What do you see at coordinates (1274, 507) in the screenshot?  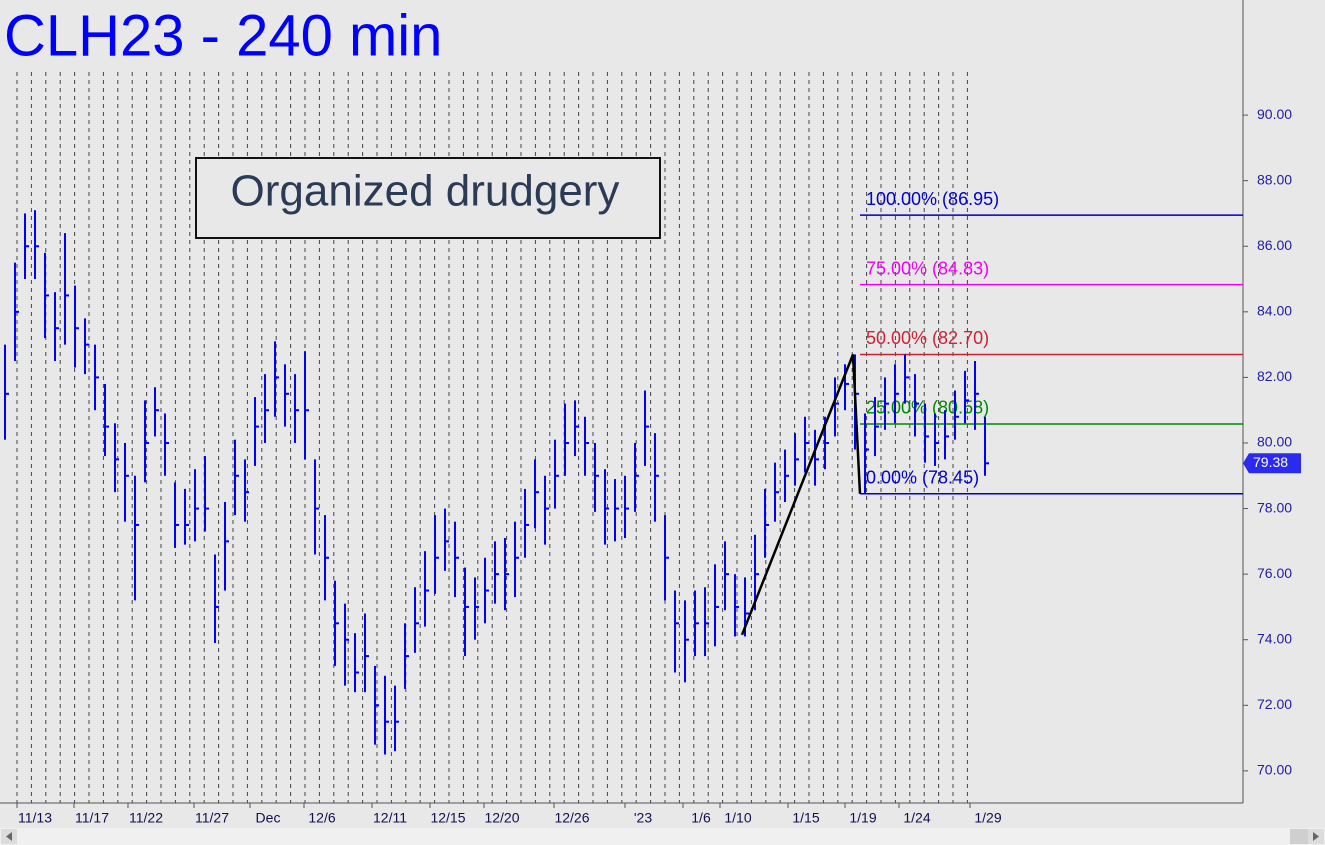 I see `y-tick-label: 78.00` at bounding box center [1274, 507].